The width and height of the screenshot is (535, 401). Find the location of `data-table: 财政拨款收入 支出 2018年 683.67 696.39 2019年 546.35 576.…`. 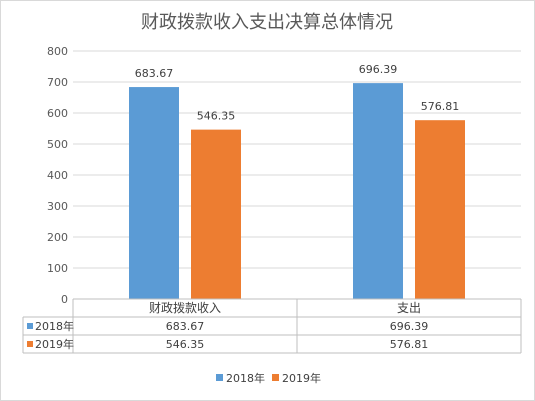

data-table: 财政拨款收入 支出 2018年 683.67 696.39 2019年 546.35 576.… is located at coordinates (272, 326).